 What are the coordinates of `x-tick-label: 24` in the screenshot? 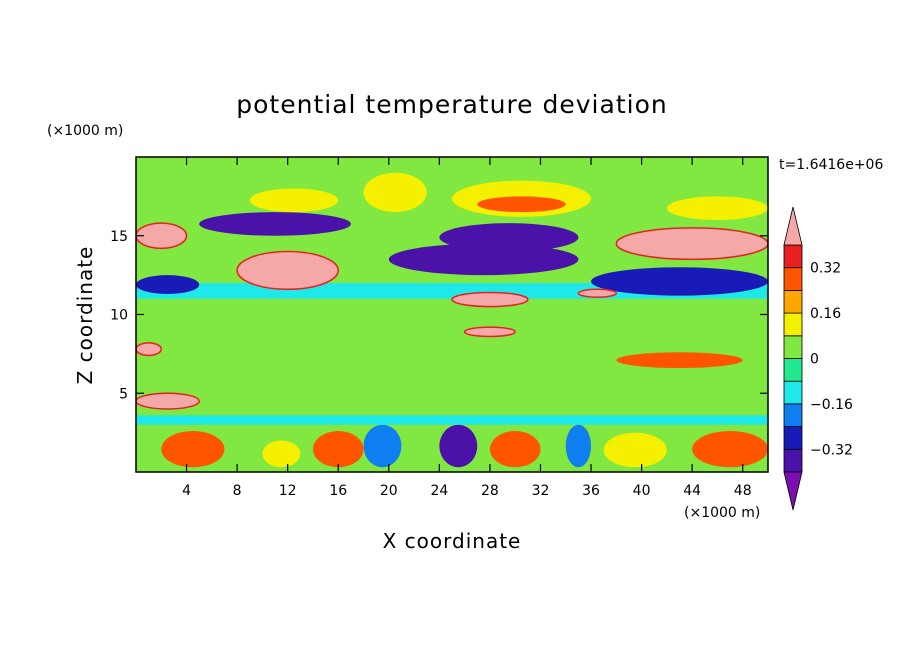 It's located at (439, 491).